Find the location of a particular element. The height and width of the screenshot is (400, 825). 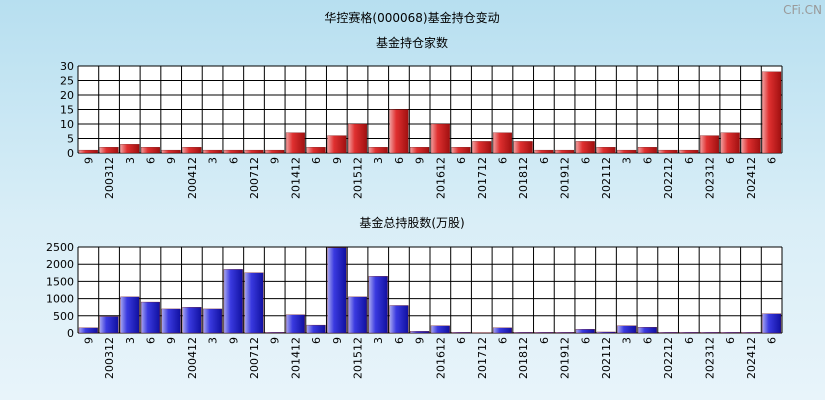

shares-xtick-label: 202112 is located at coordinates (606, 358).